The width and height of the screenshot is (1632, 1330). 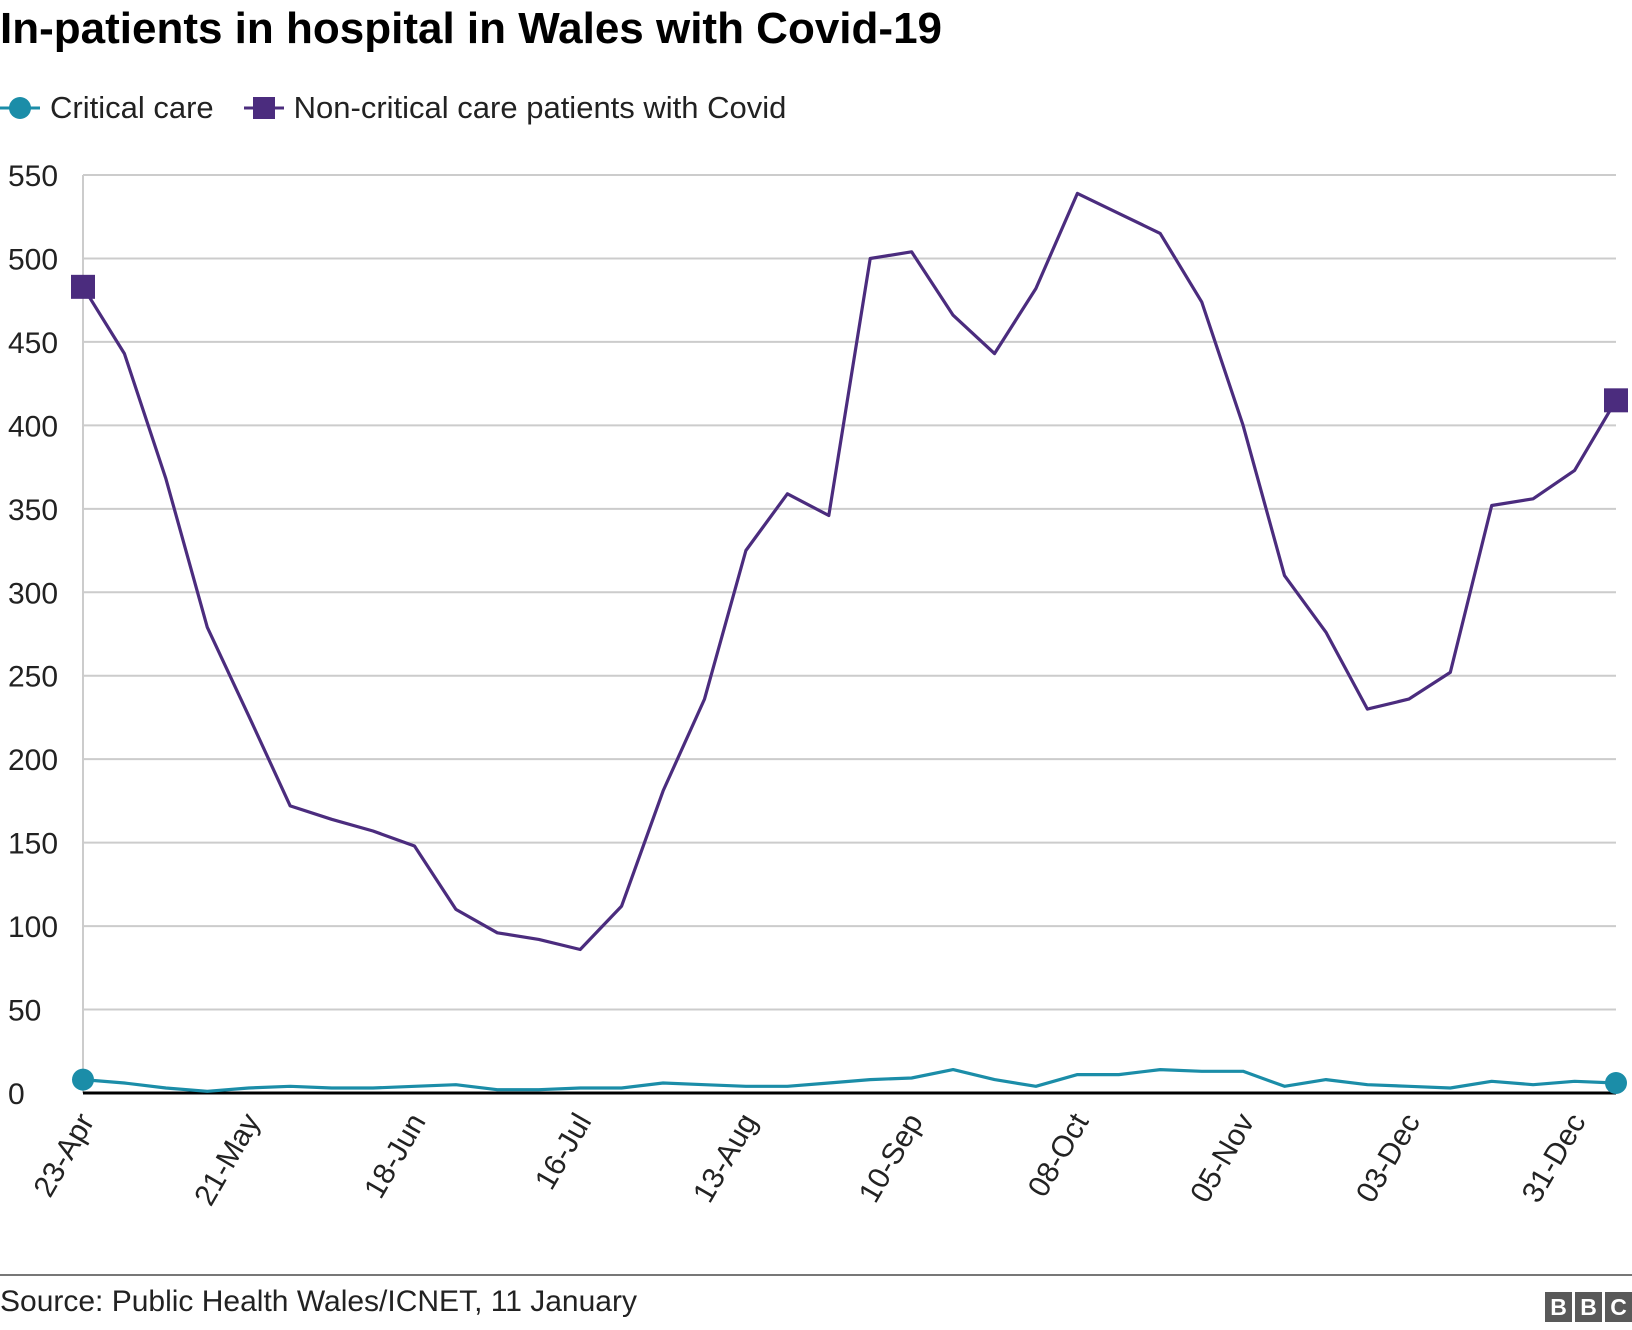 What do you see at coordinates (1388, 1158) in the screenshot?
I see `x-tick-label: 03-Dec` at bounding box center [1388, 1158].